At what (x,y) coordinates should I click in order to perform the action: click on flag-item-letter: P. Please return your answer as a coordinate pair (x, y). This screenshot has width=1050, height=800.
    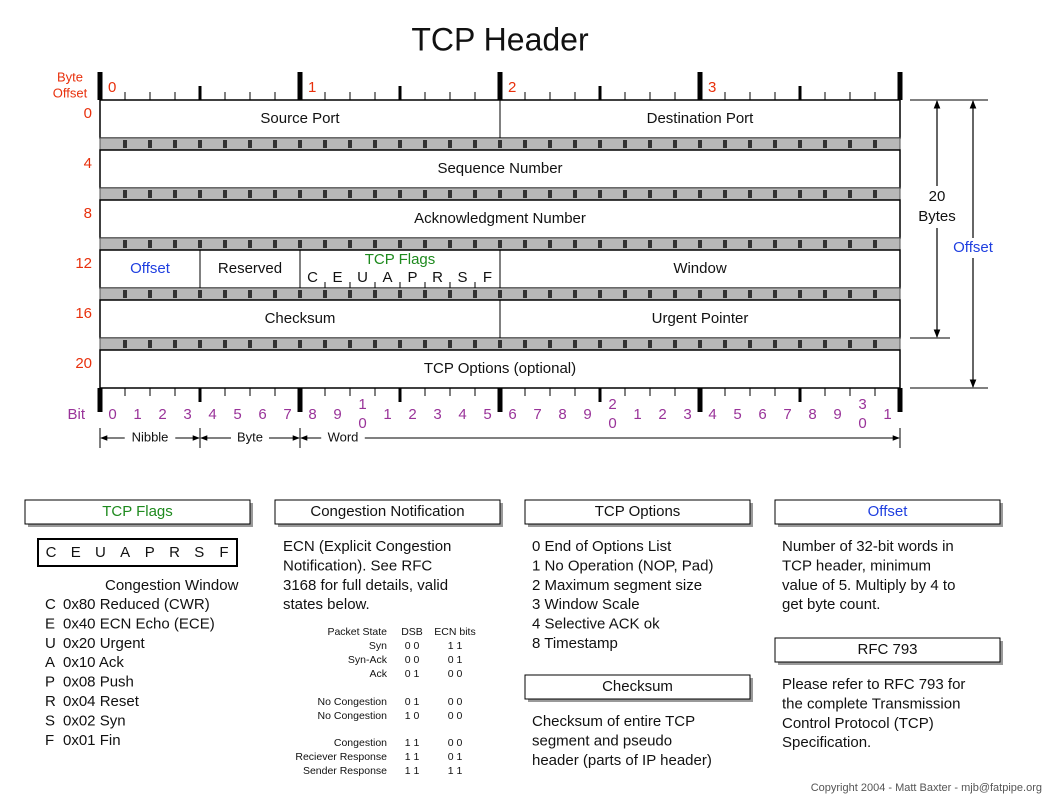
    Looking at the image, I should click on (50, 682).